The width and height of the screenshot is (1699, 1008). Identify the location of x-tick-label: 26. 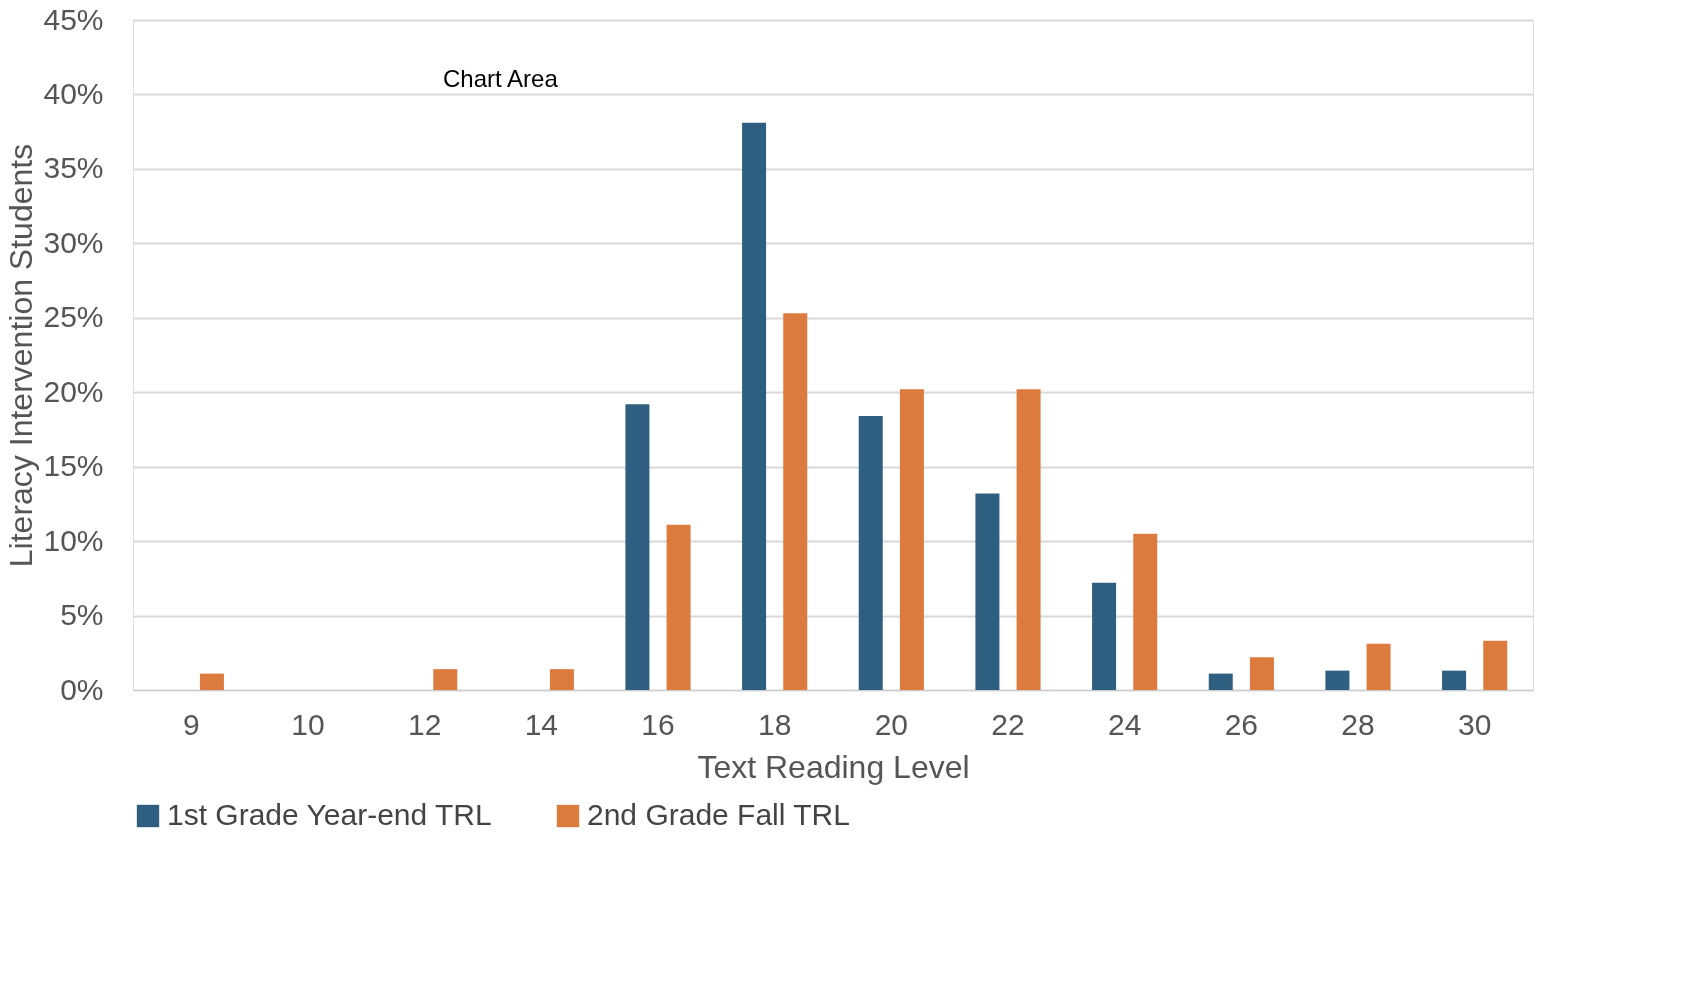
(1241, 724).